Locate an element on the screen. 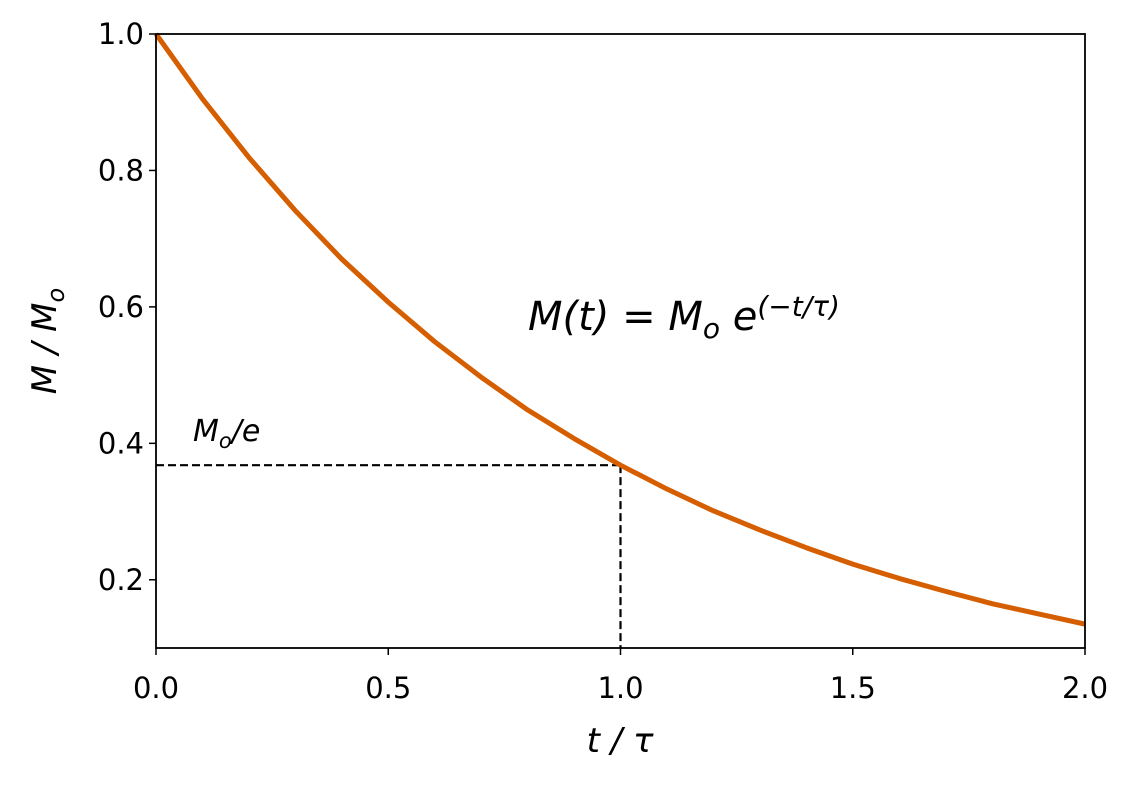  formula: M(t) = Mo e(−t/τ) is located at coordinates (684, 317).